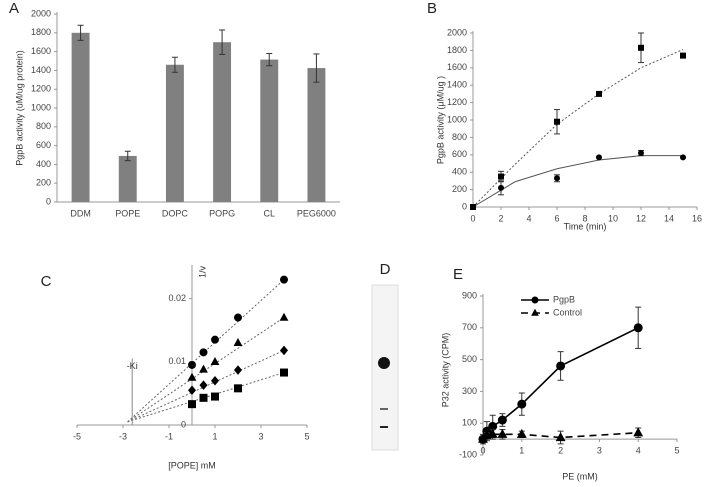  Describe the element at coordinates (80, 213) in the screenshot. I see `x-tick-label: DDM` at that location.